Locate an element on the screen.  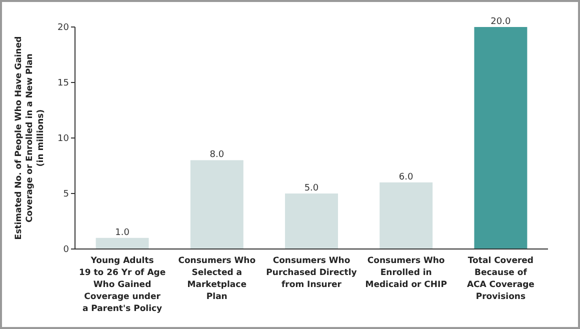
y-tick-label: 20 is located at coordinates (64, 28).